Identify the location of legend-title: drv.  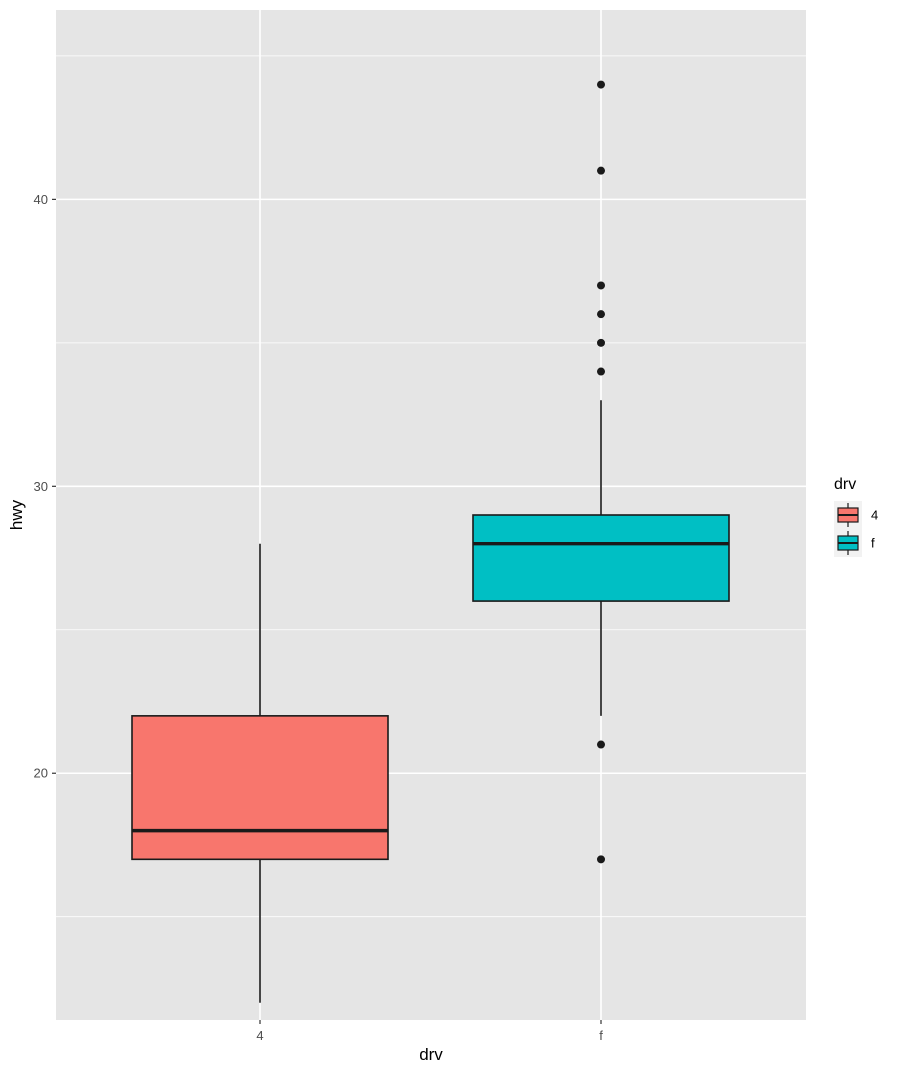
(845, 484).